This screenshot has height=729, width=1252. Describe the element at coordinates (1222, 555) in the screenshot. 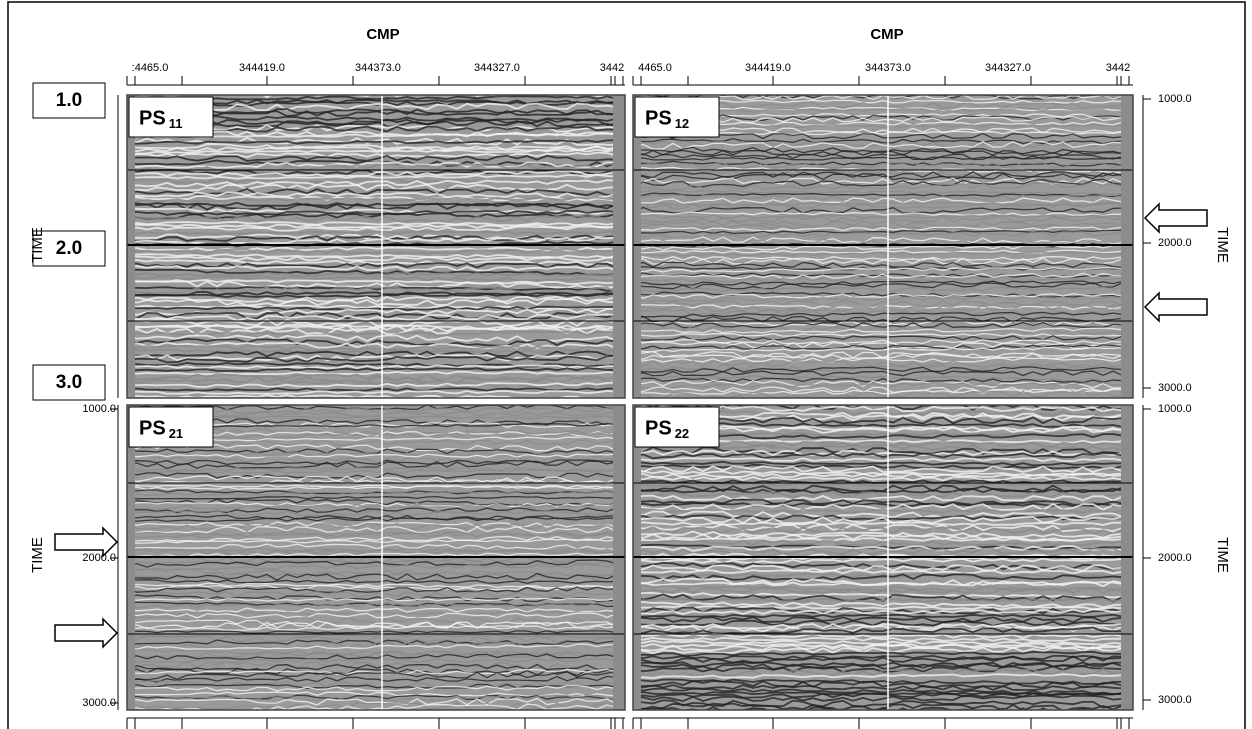

I see `y-axis-title: TIME` at that location.